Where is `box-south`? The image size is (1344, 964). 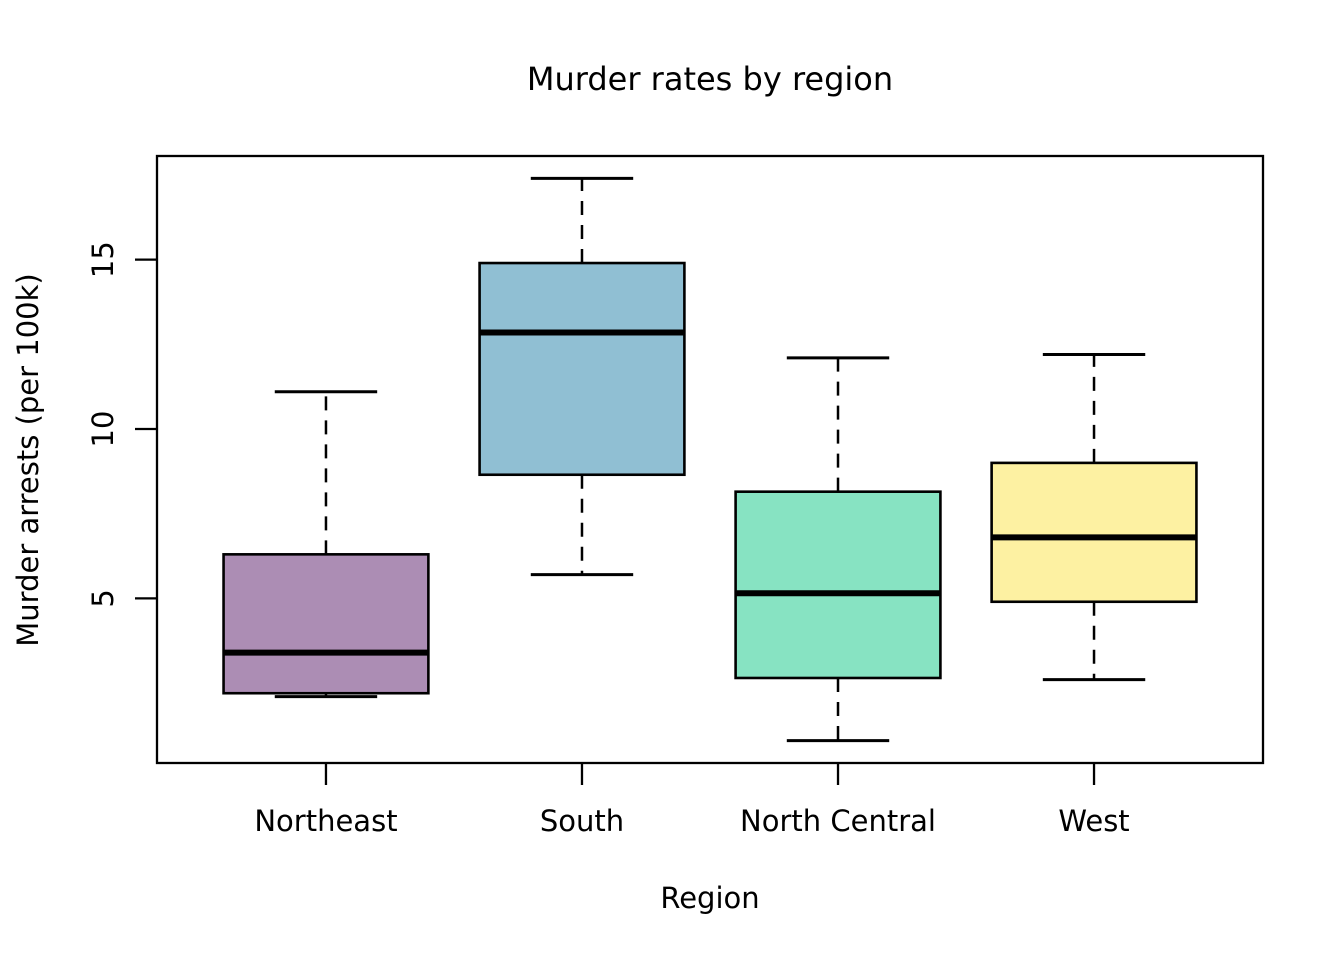 box-south is located at coordinates (582, 369).